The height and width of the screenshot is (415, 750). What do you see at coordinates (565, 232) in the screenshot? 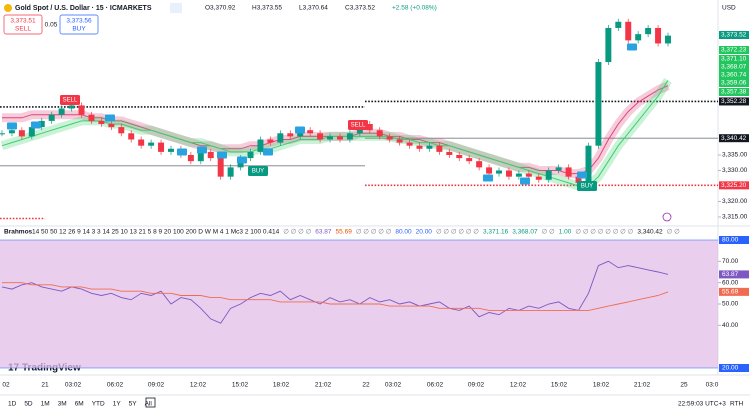
I see `indicator-value: 1.00` at bounding box center [565, 232].